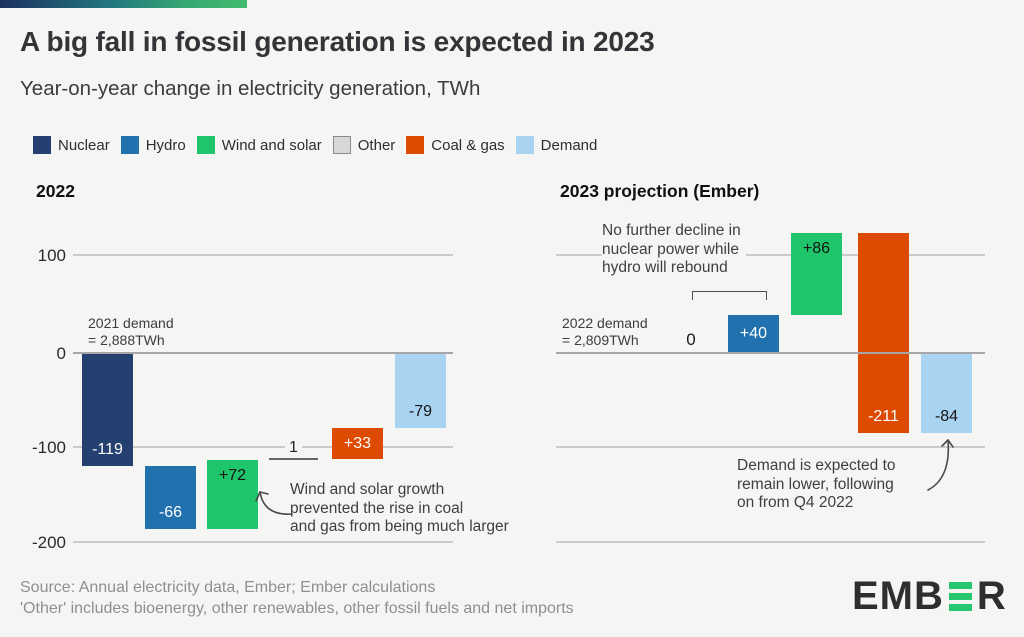 This screenshot has height=637, width=1024. Describe the element at coordinates (55, 191) in the screenshot. I see `left-chart-title: 2022` at that location.